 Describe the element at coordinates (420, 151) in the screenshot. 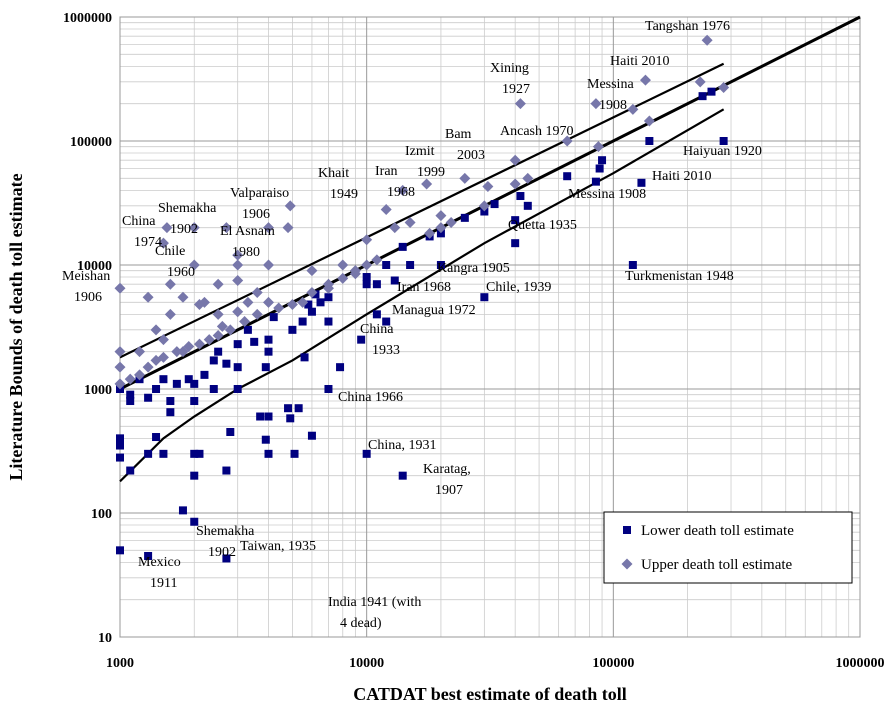

I see `annotation: Izmit` at that location.